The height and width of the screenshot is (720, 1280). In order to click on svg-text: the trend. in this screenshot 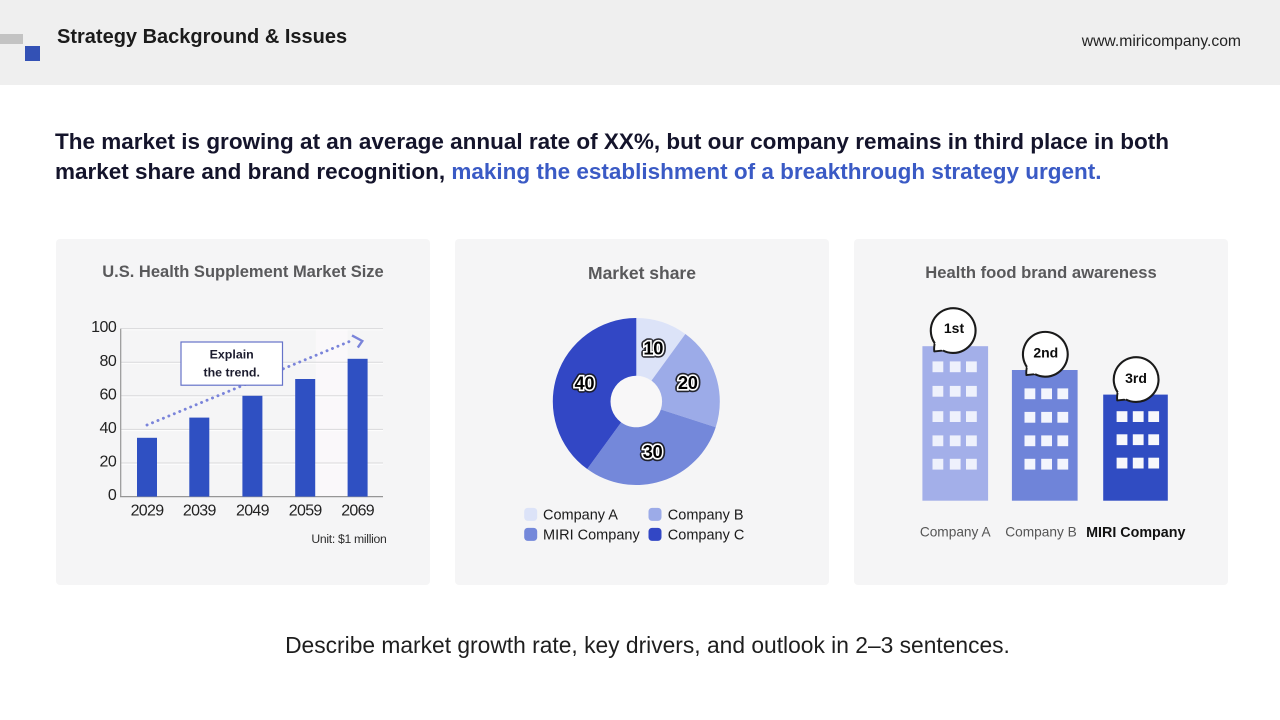, I will do `click(231, 373)`.